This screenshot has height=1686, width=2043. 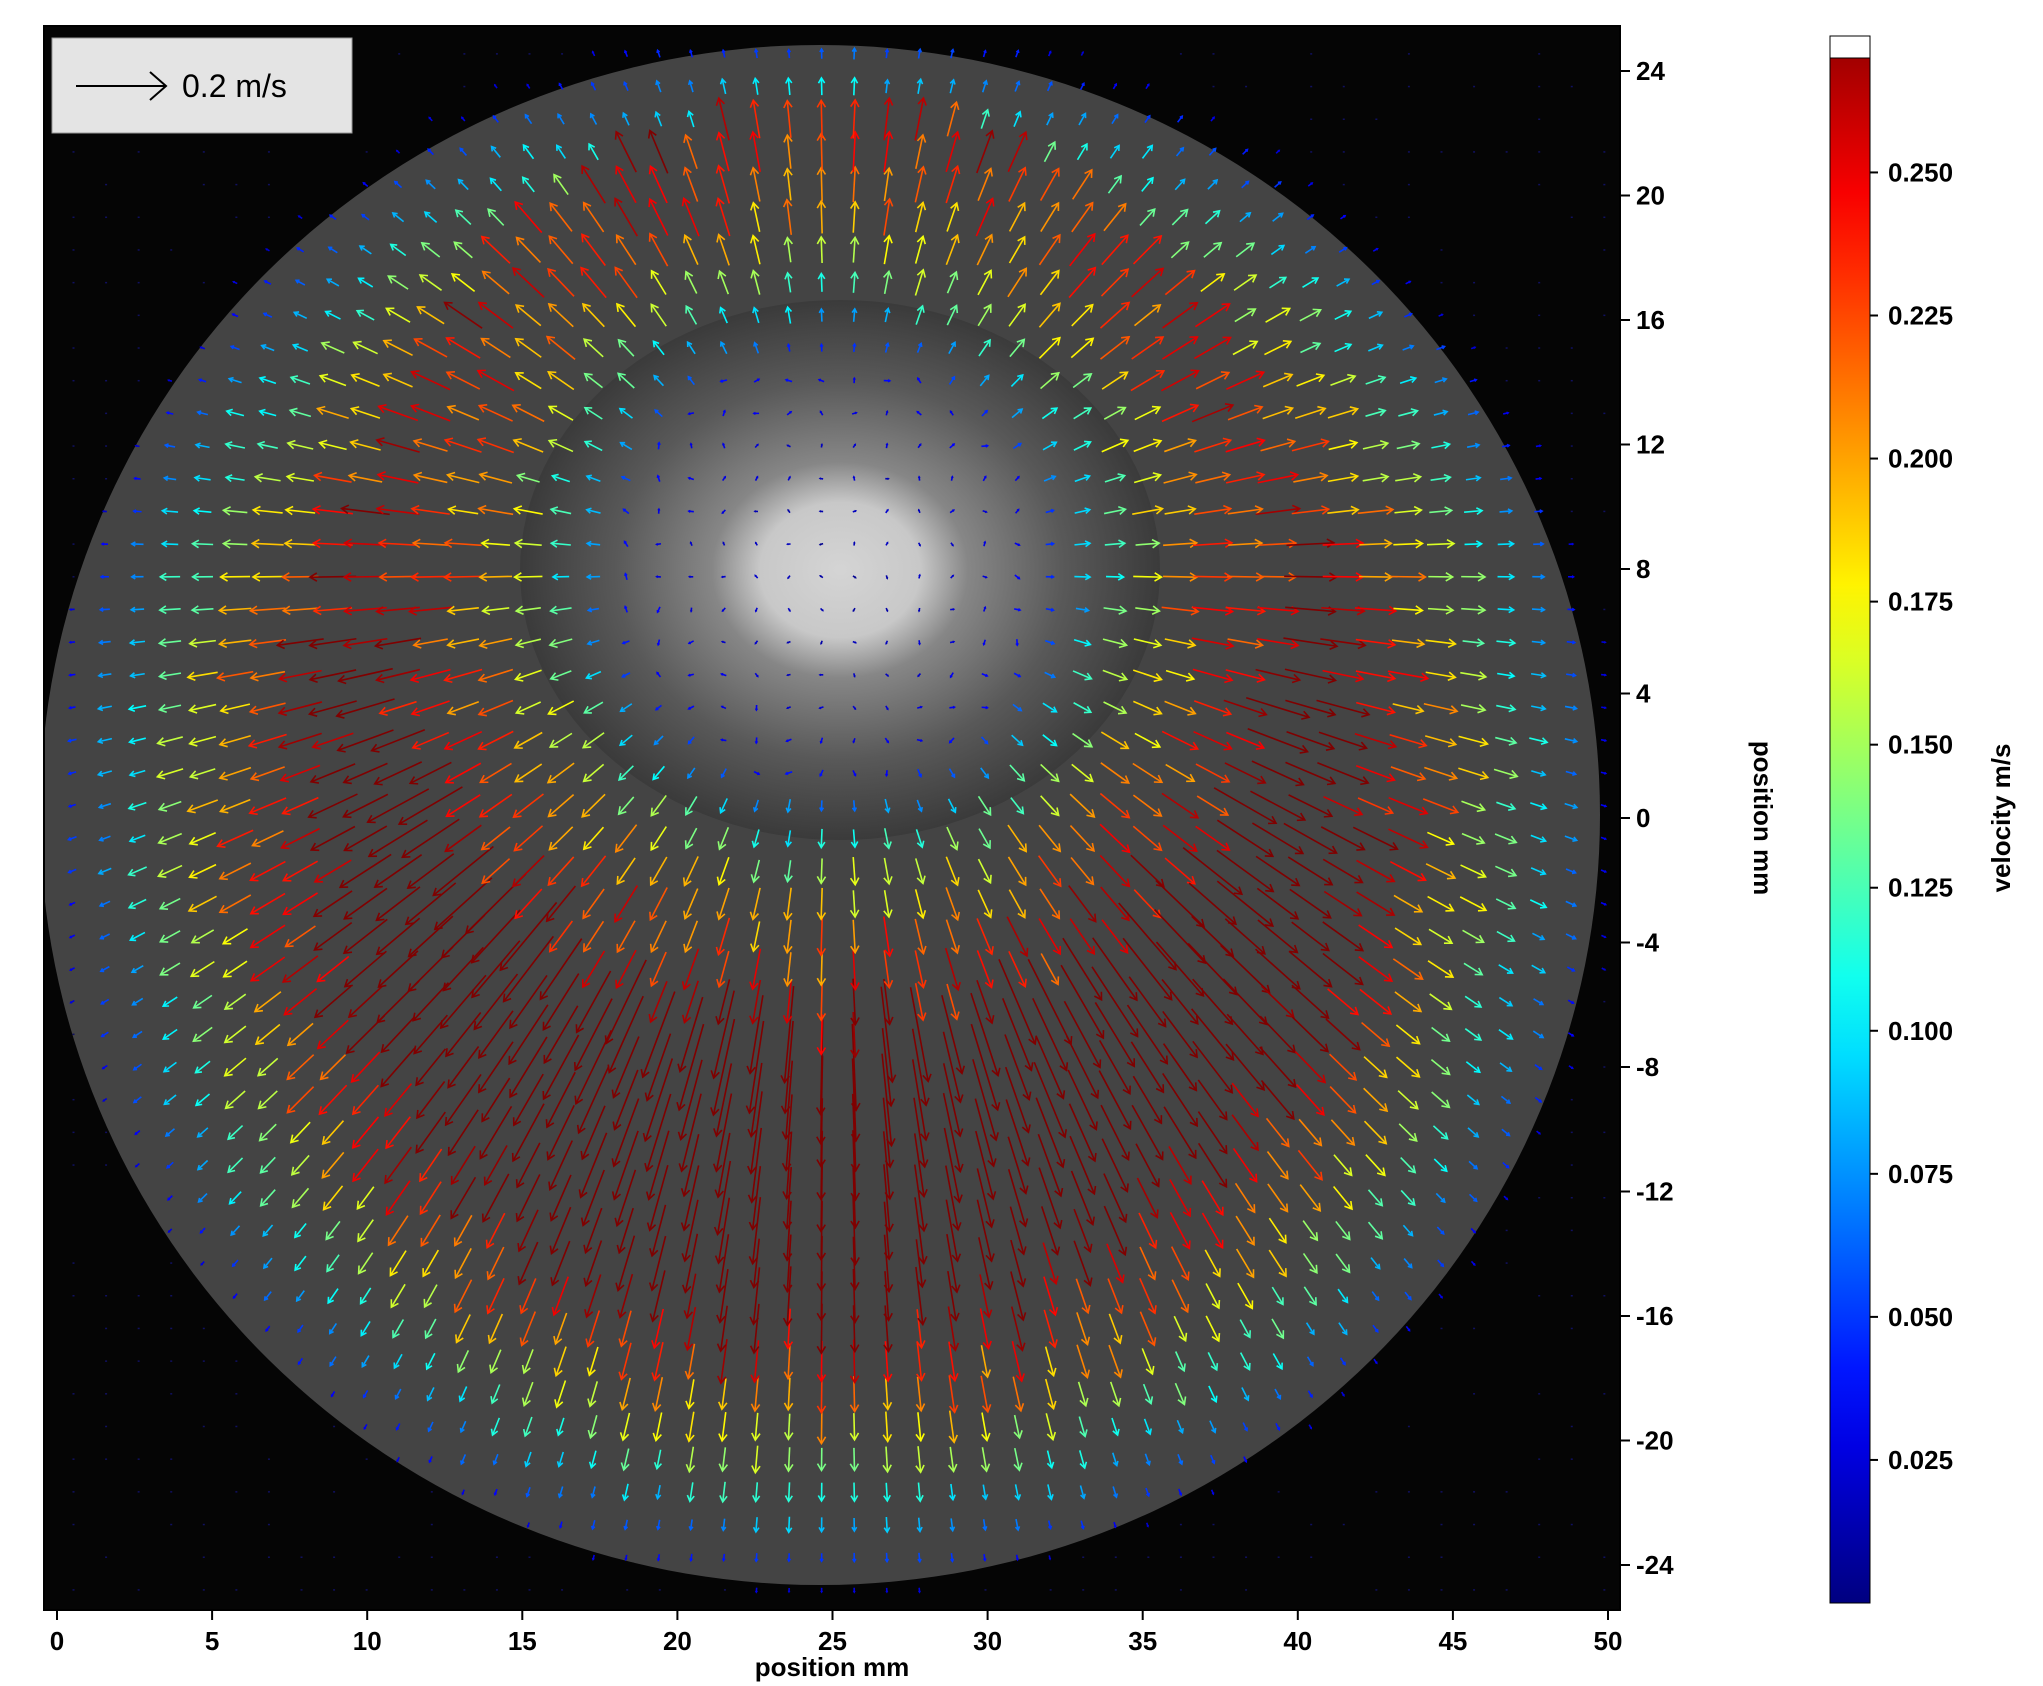 What do you see at coordinates (1850, 819) in the screenshot?
I see `colorbar-gradient` at bounding box center [1850, 819].